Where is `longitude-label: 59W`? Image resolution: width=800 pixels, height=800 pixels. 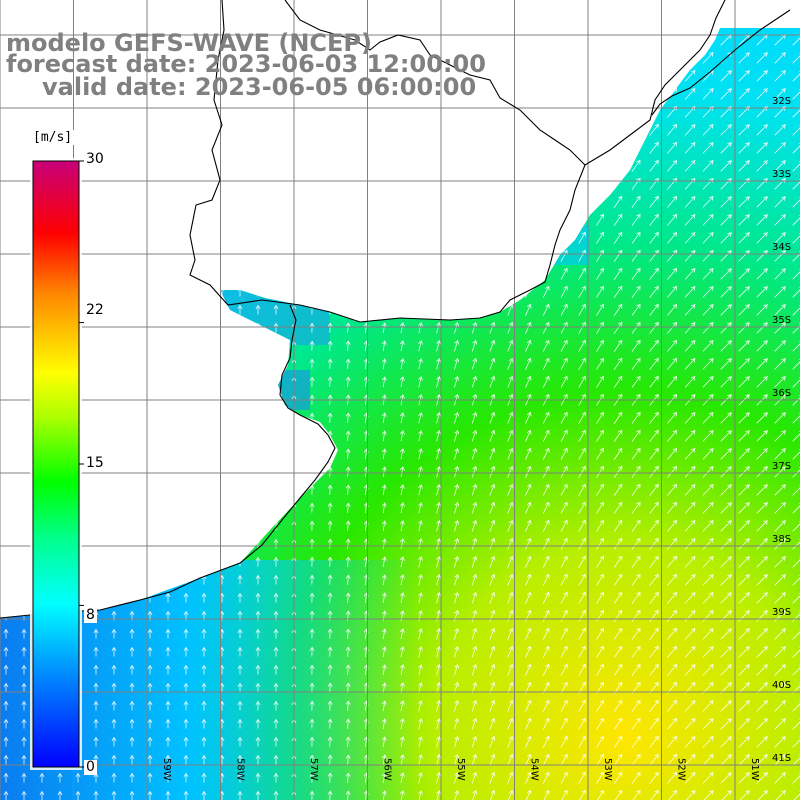 longitude-label: 59W is located at coordinates (166, 769).